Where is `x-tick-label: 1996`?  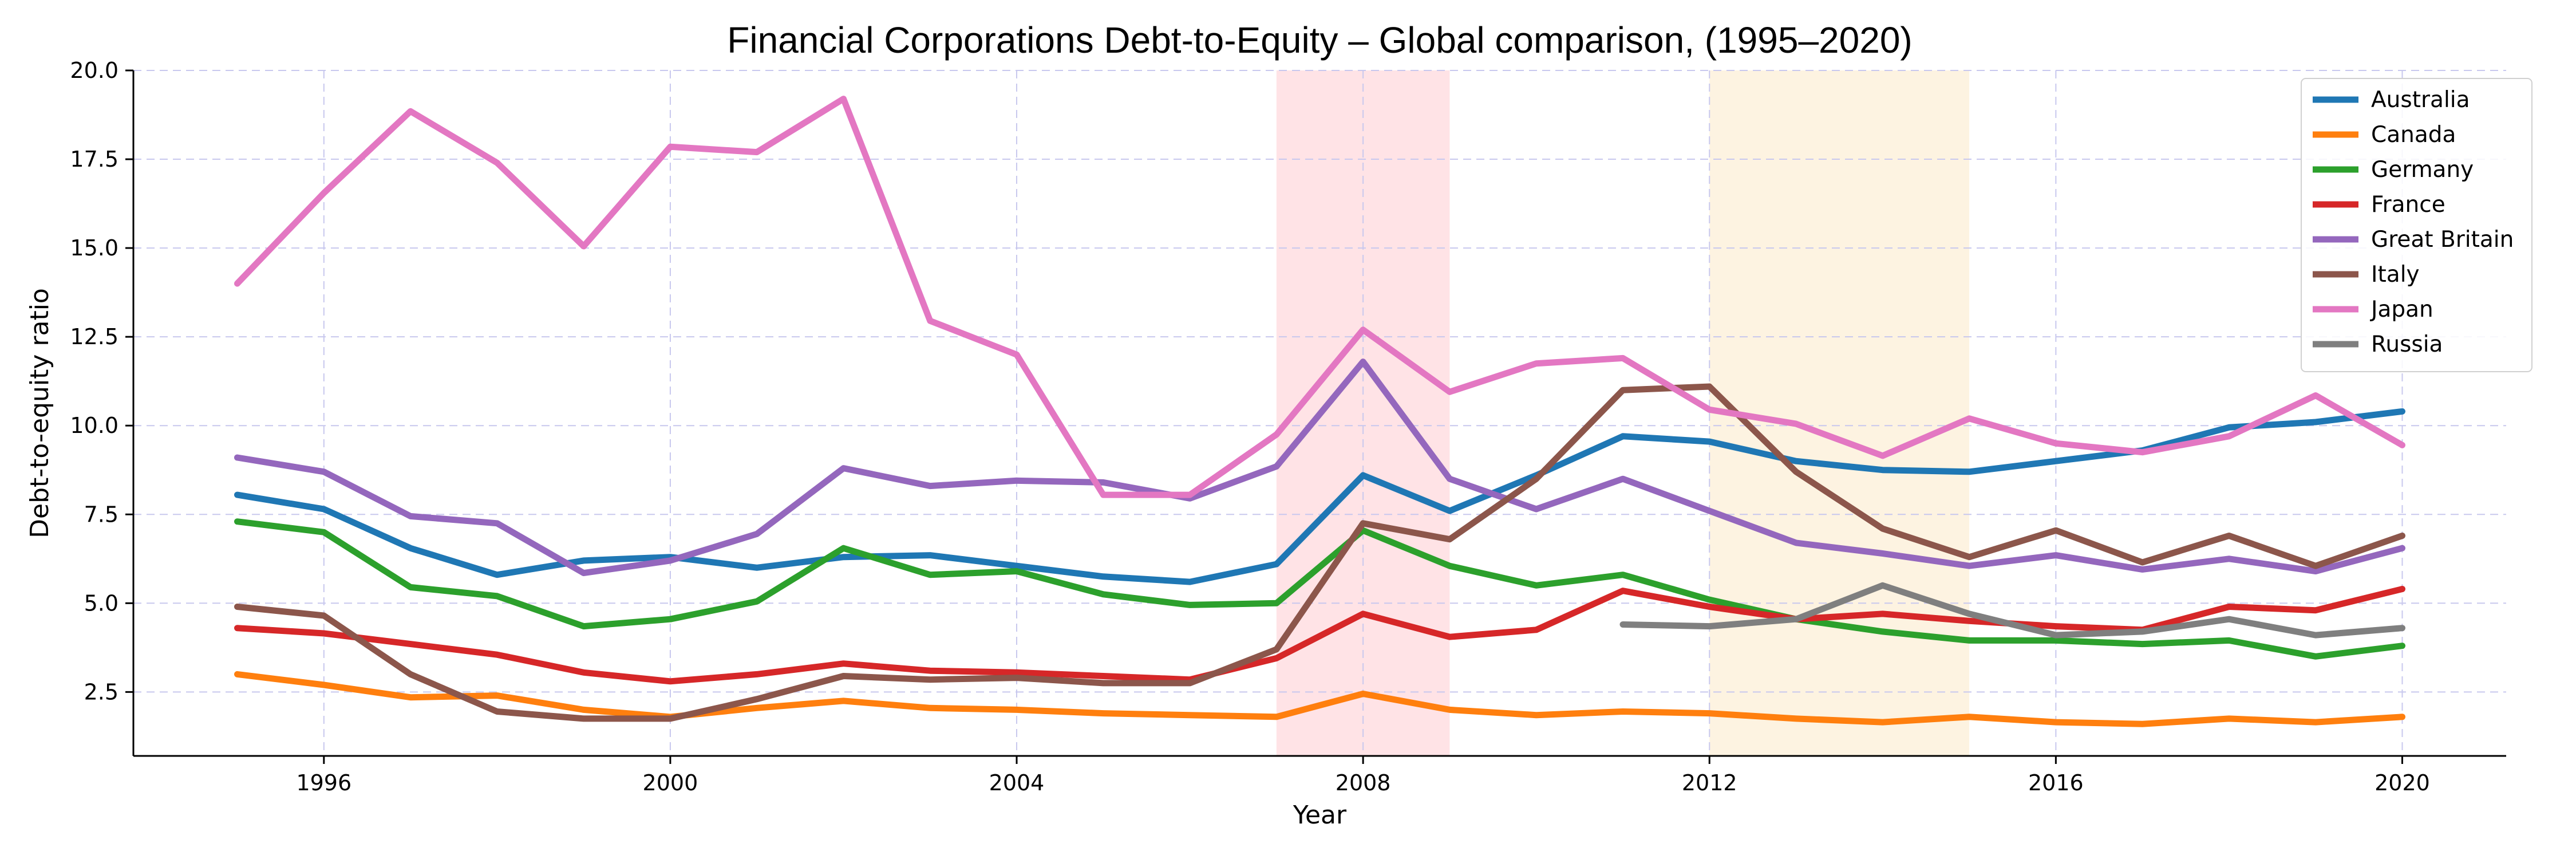 x-tick-label: 1996 is located at coordinates (323, 782).